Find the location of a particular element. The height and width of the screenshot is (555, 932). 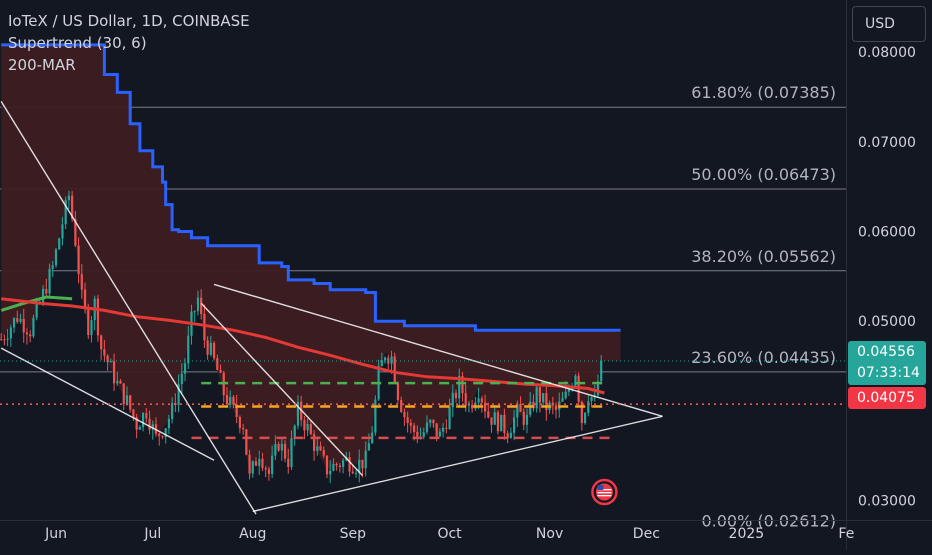

event-flag-stripe is located at coordinates (604, 496).